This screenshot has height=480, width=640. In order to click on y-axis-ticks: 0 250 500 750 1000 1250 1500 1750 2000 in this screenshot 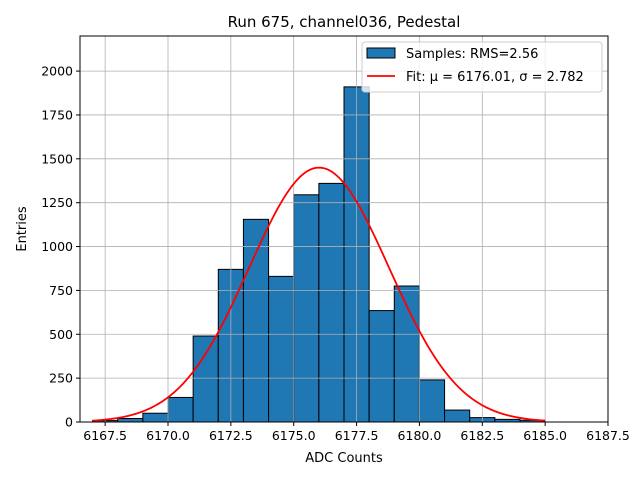, I will do `click(60, 247)`.